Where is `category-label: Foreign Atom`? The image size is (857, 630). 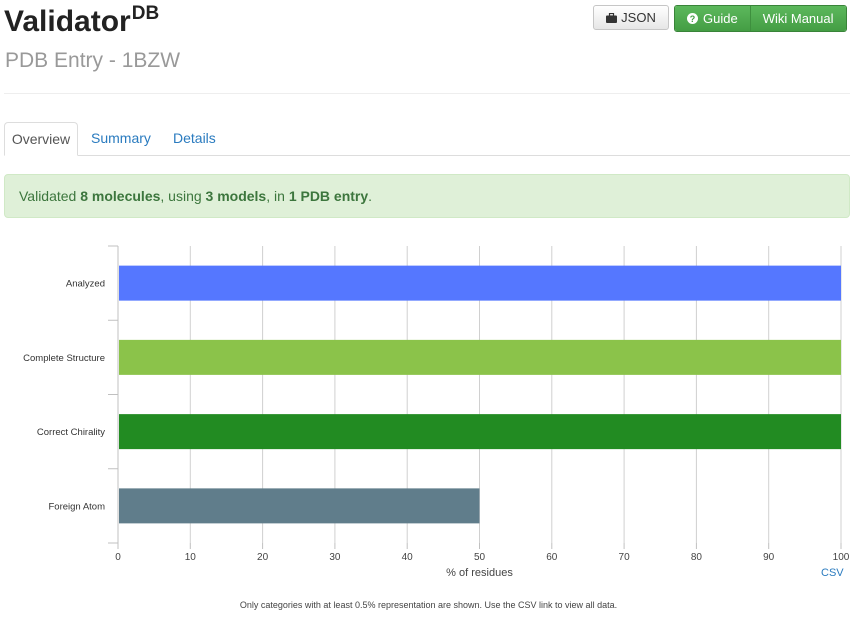 category-label: Foreign Atom is located at coordinates (77, 506).